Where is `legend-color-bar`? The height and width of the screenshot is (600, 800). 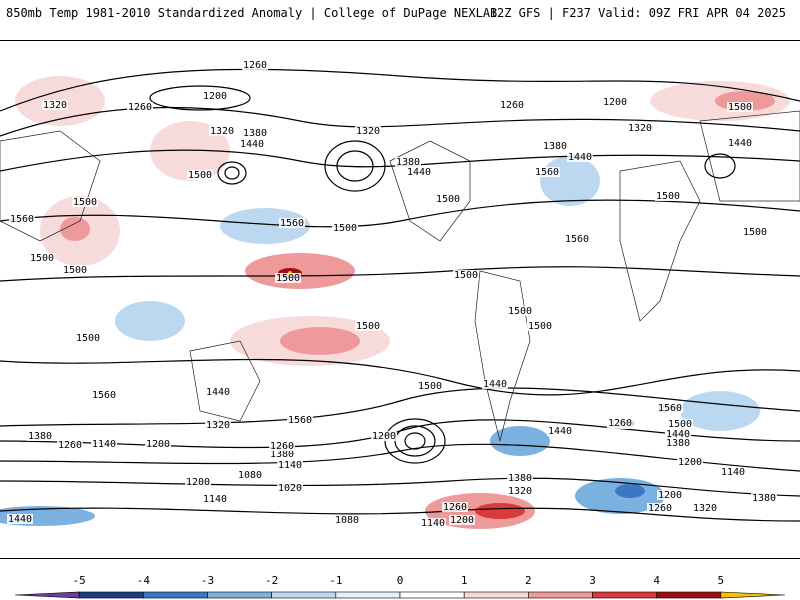
legend-color-bar is located at coordinates (400, 595).